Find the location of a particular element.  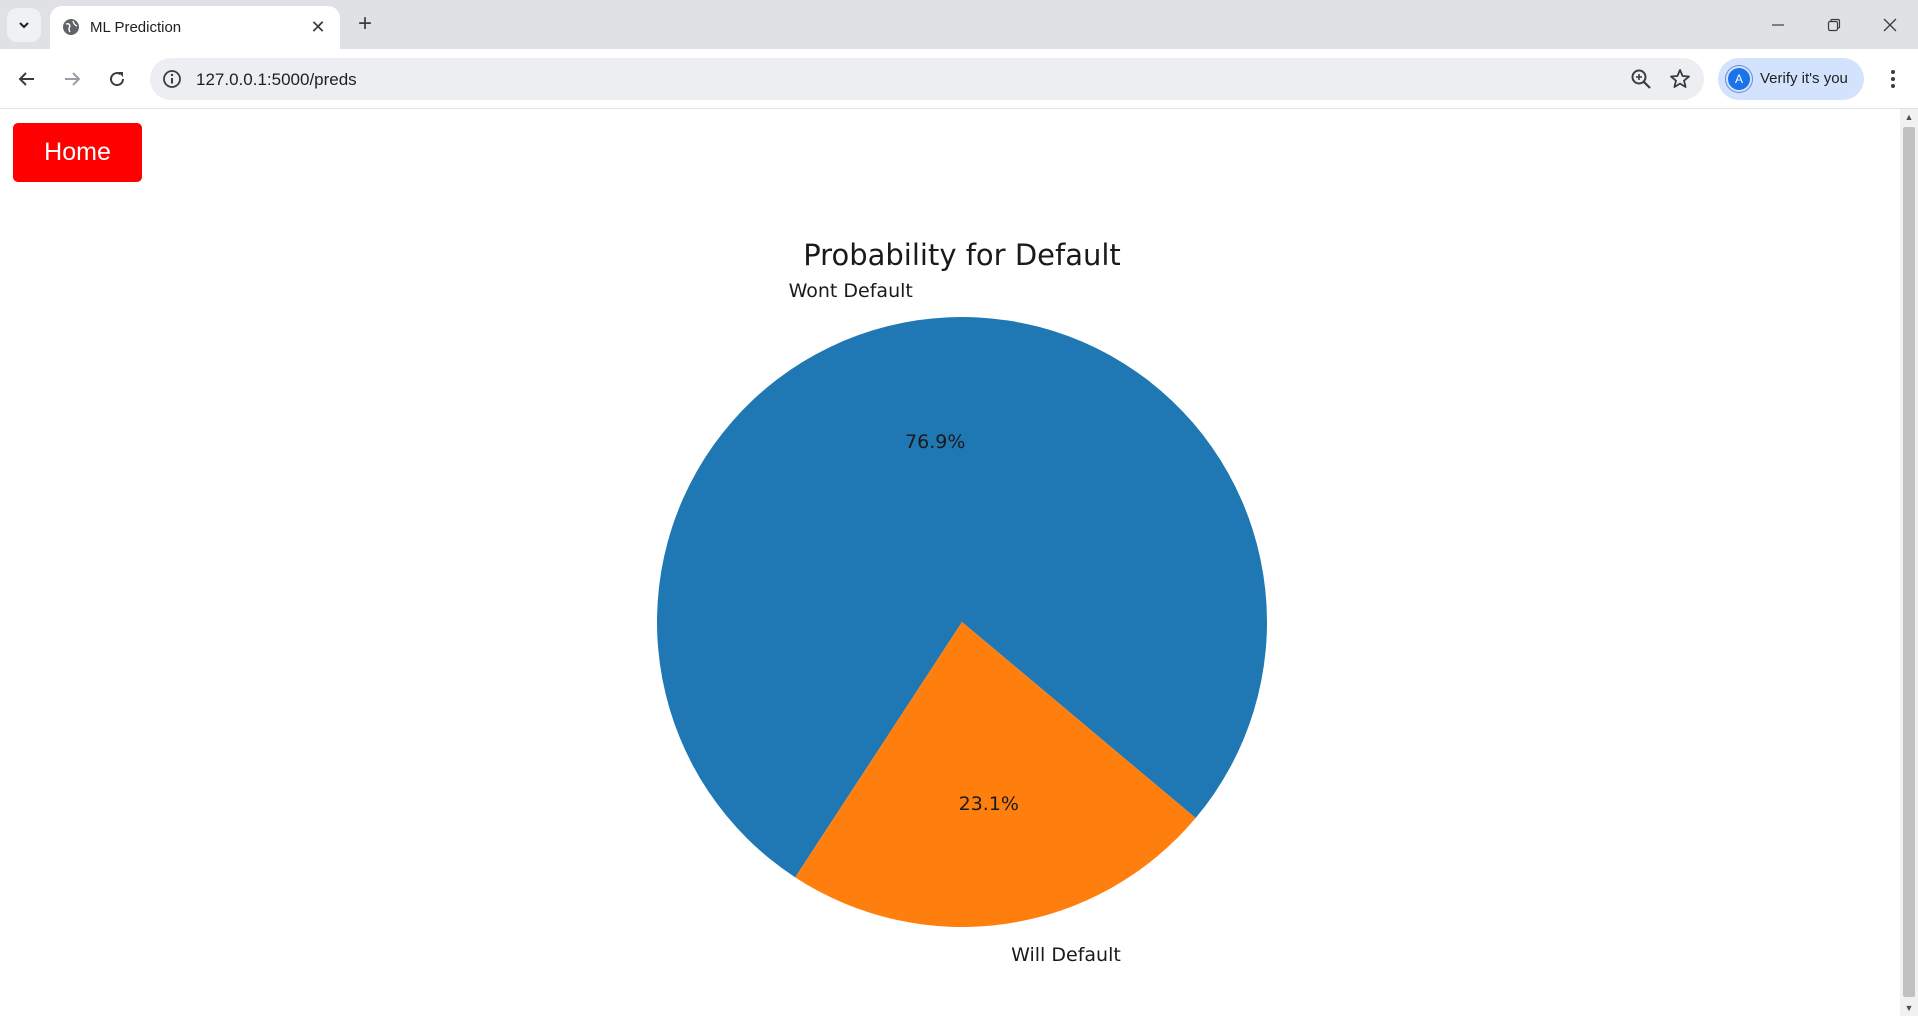

back-button is located at coordinates (27, 79).